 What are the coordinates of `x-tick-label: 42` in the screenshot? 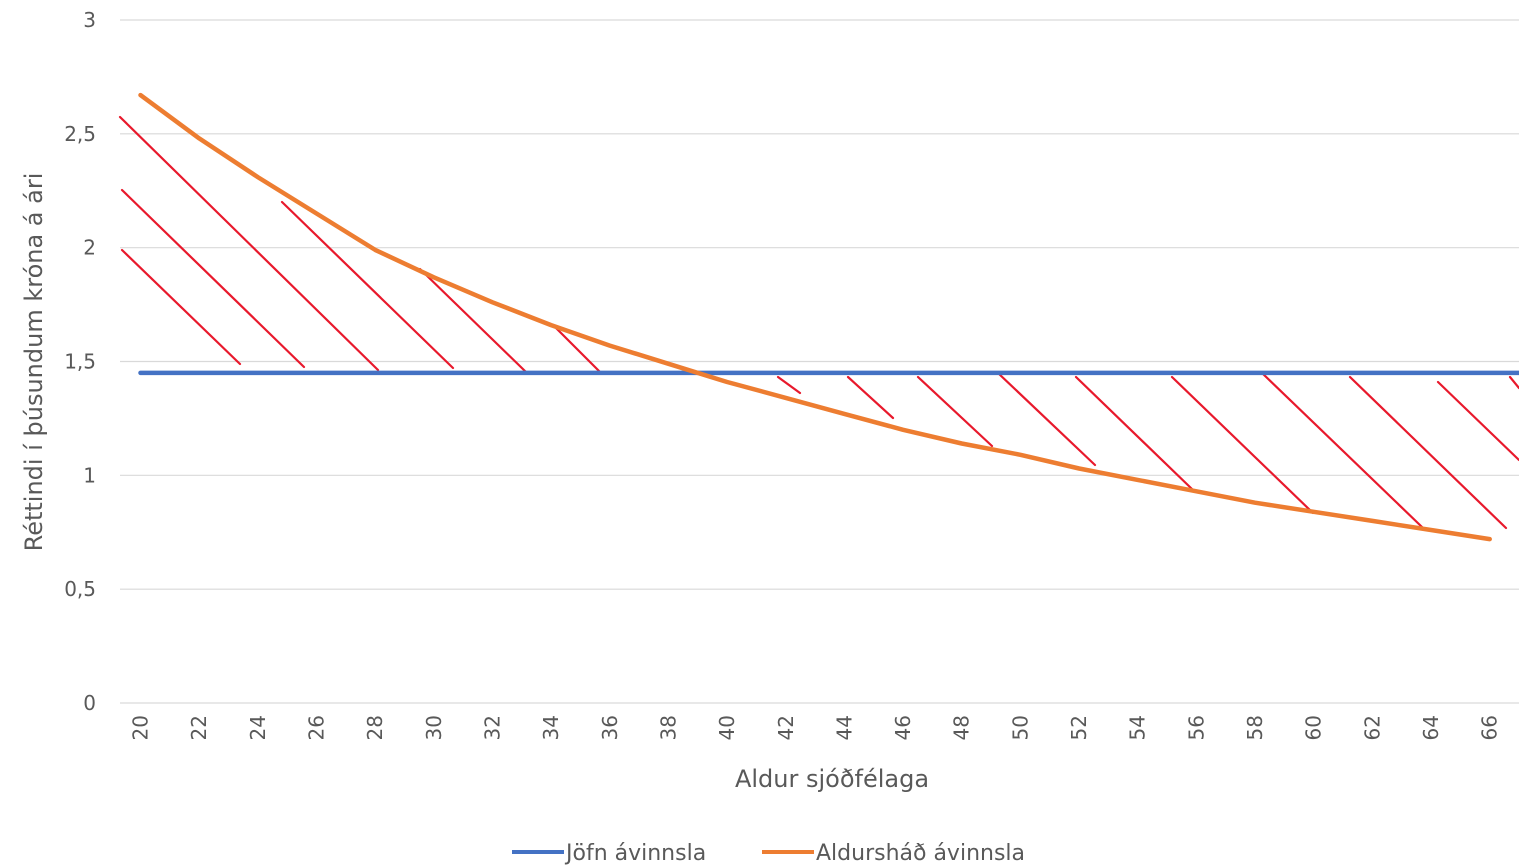 It's located at (786, 727).